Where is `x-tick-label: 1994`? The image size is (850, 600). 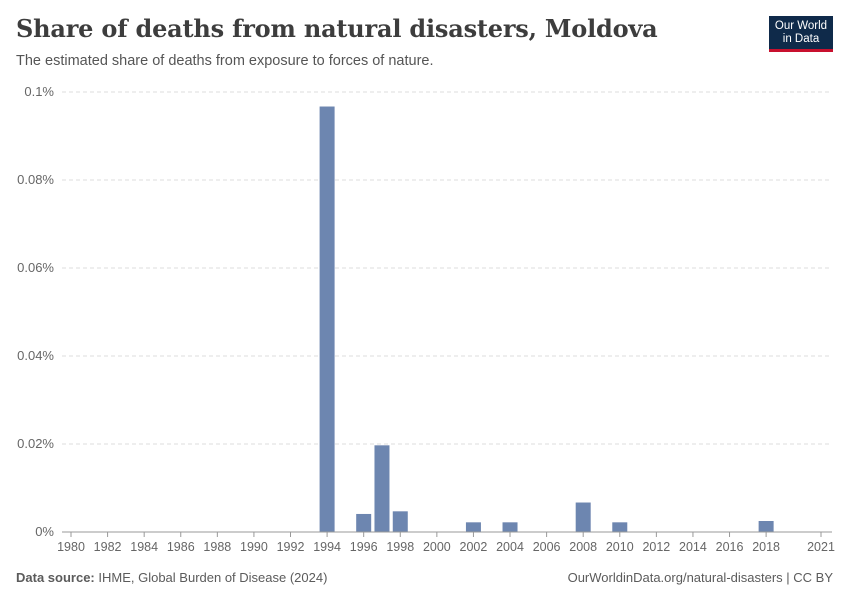 x-tick-label: 1994 is located at coordinates (327, 547).